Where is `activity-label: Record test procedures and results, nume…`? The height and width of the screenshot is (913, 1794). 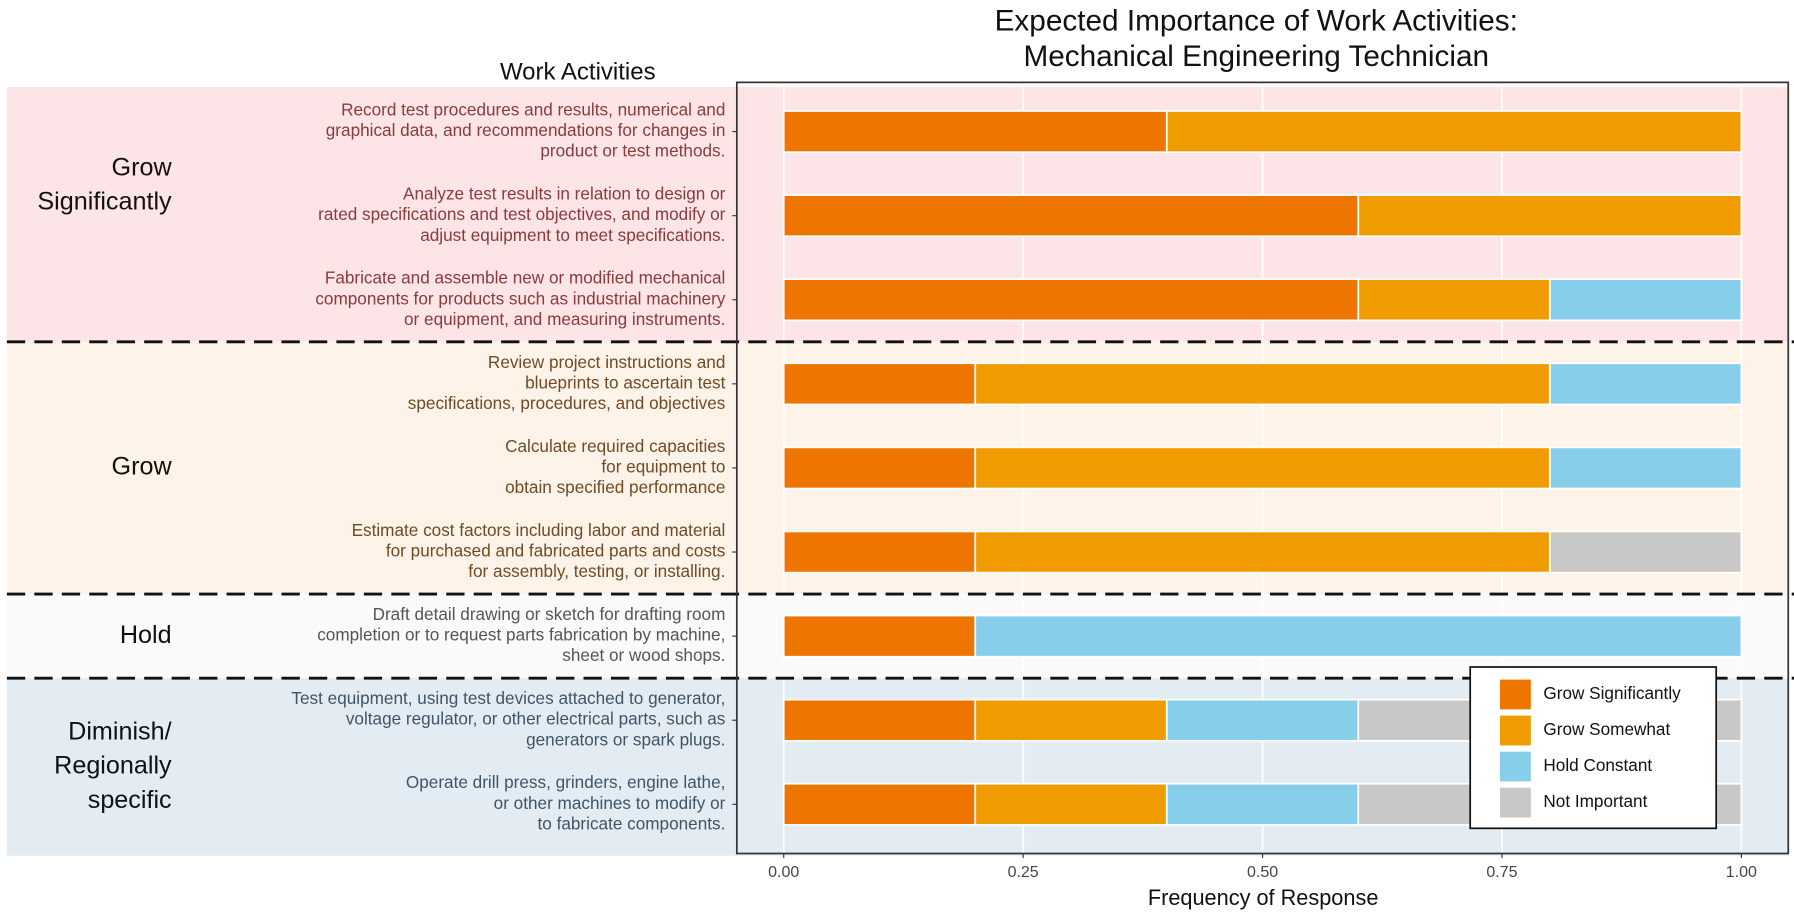 activity-label: Record test procedures and results, nume… is located at coordinates (533, 110).